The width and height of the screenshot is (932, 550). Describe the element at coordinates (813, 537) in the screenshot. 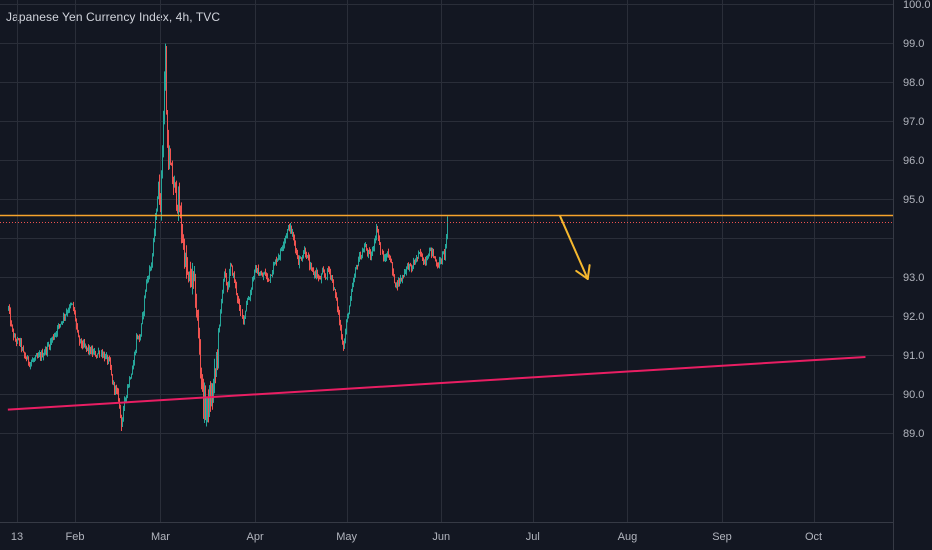

I see `x-tick-label: Oct` at that location.